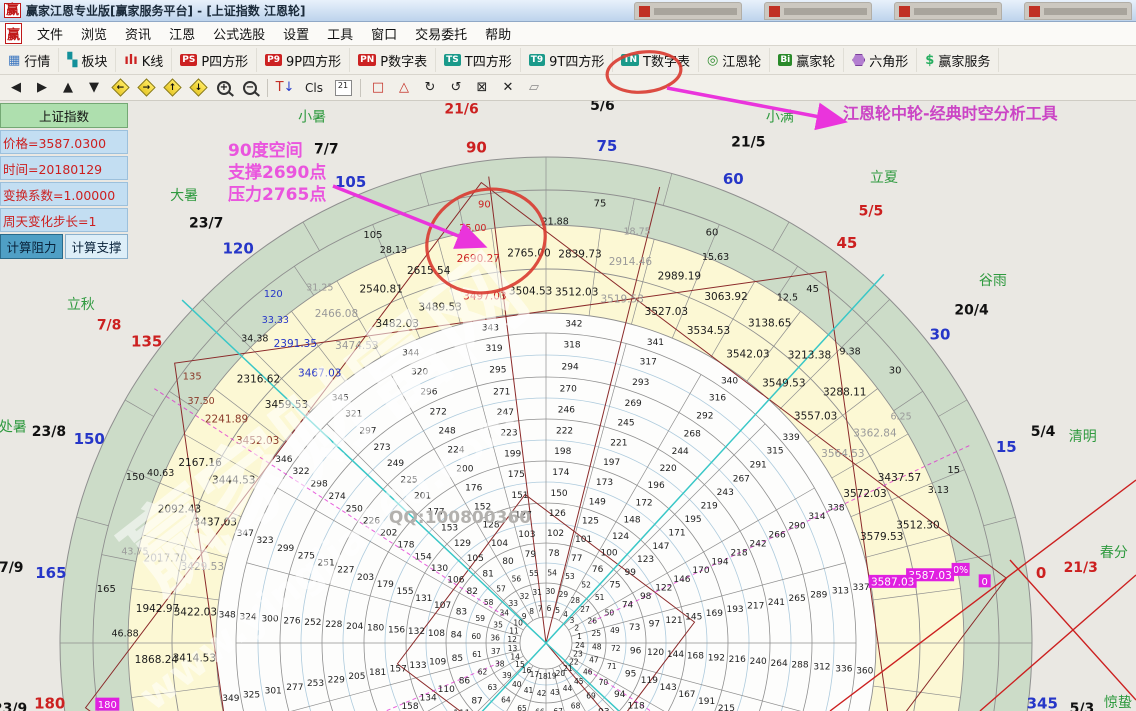  I want to click on svg-text: 处暑, so click(13, 428).